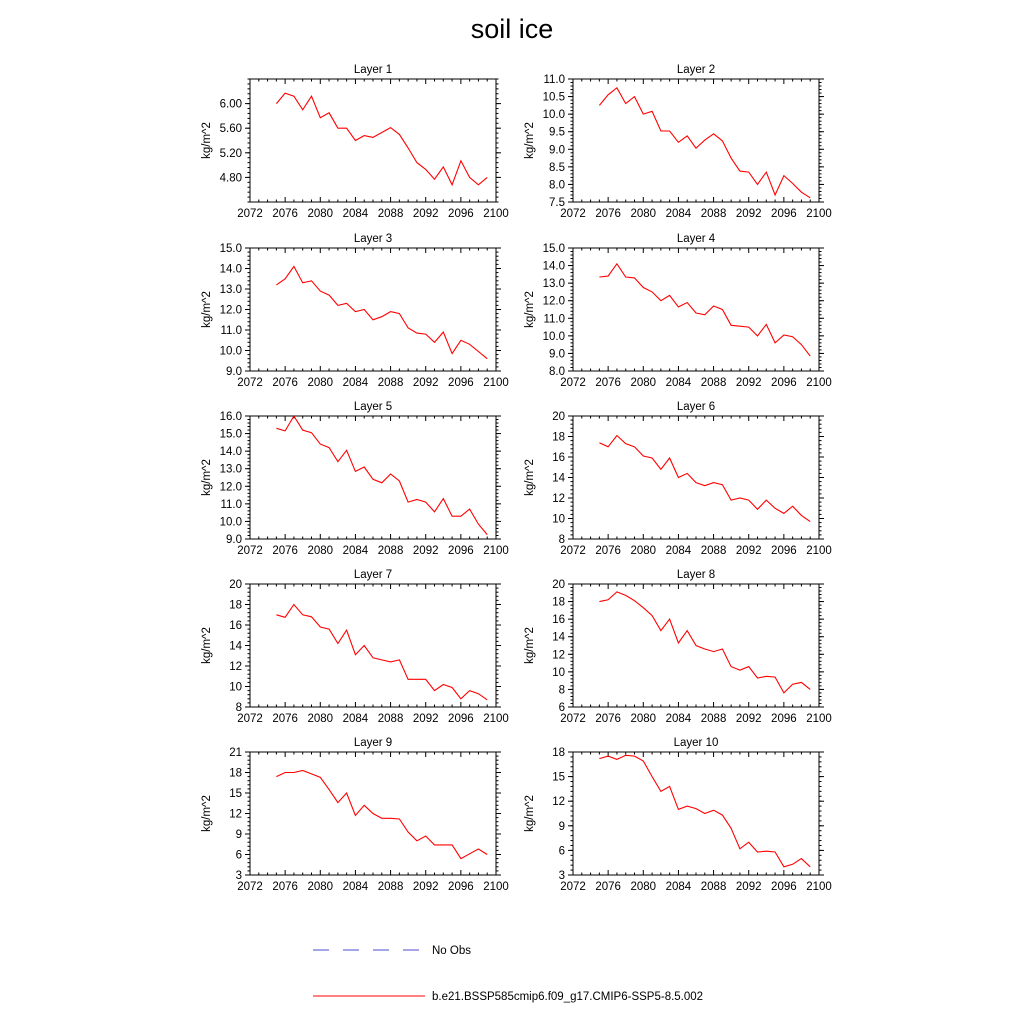 This screenshot has width=1024, height=1024. I want to click on panel-title: Layer 8, so click(696, 575).